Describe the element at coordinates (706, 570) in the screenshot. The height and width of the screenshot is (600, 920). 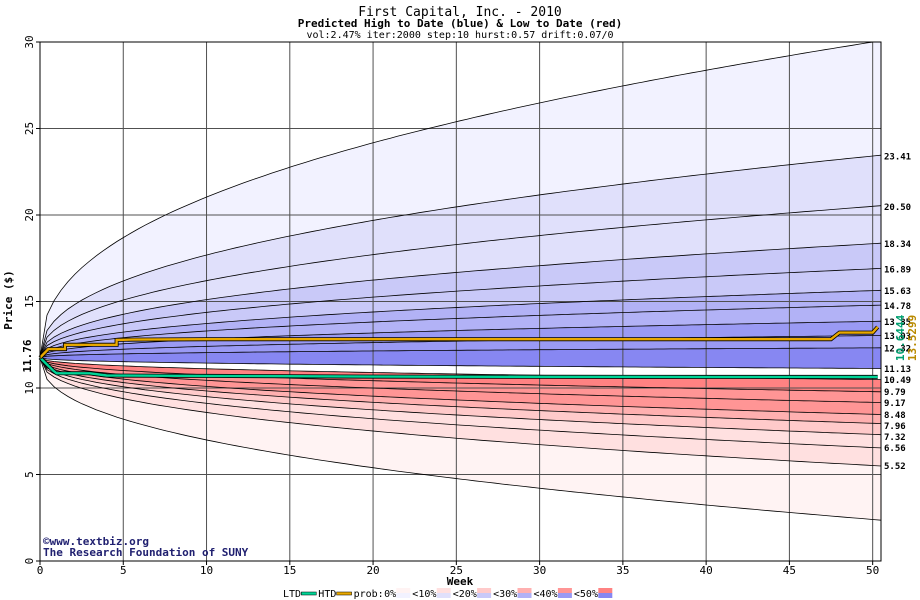
I see `x-tick-label: 40` at that location.